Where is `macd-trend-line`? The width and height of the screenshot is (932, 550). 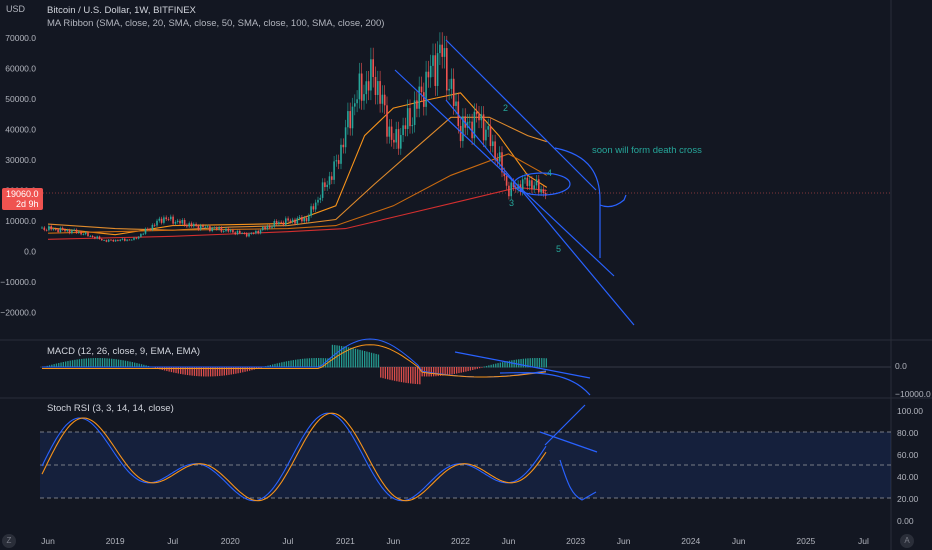 macd-trend-line is located at coordinates (522, 365).